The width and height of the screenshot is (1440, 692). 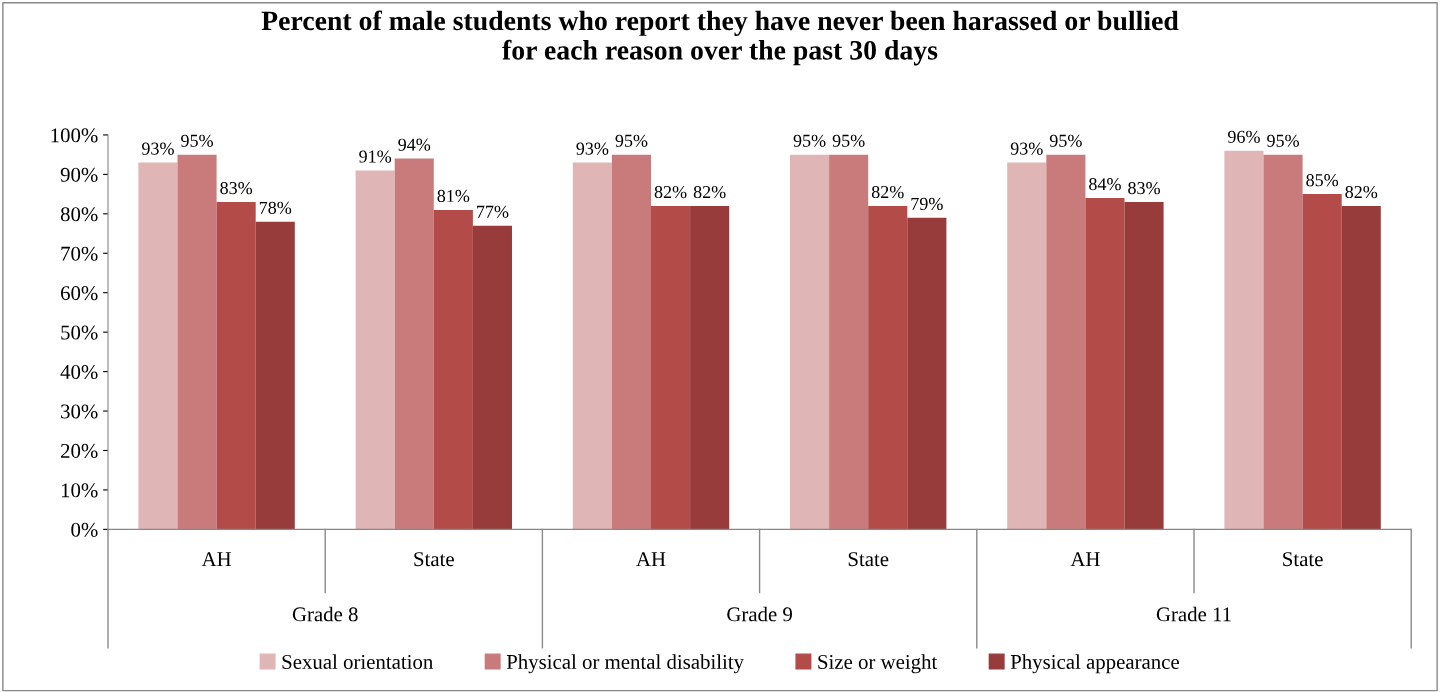 I want to click on y-tick-label: 50%, so click(x=79, y=332).